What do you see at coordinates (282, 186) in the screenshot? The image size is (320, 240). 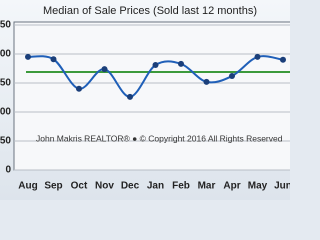 I see `x-tick-label: Jun` at bounding box center [282, 186].